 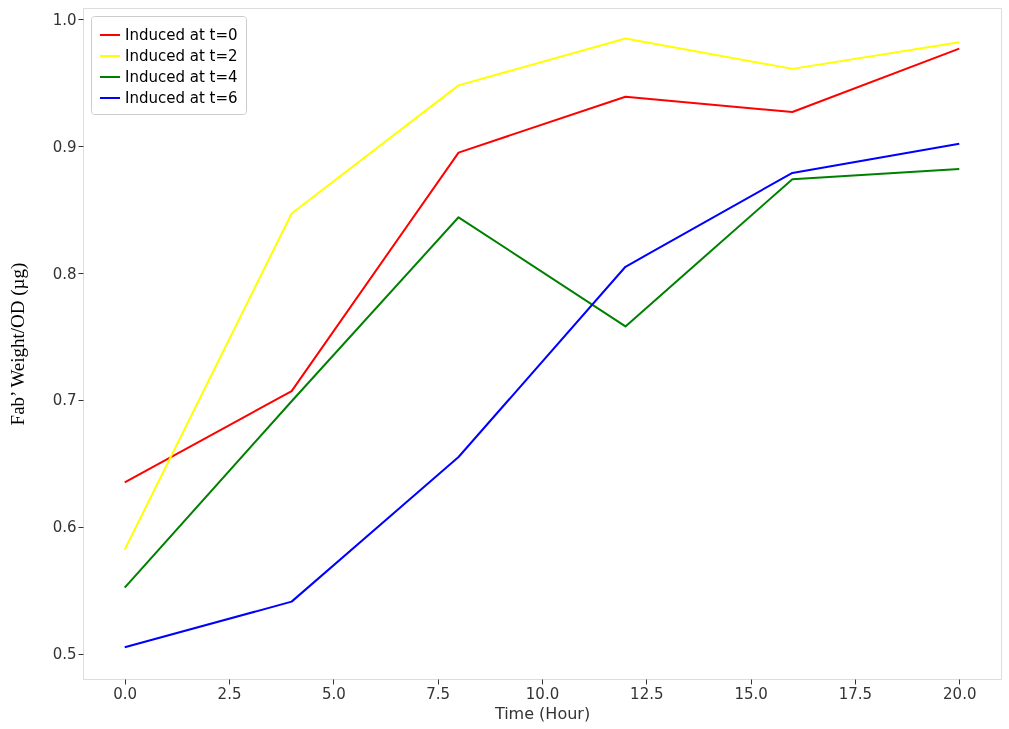 I want to click on x-axis-title: Time (Hour), so click(x=542, y=713).